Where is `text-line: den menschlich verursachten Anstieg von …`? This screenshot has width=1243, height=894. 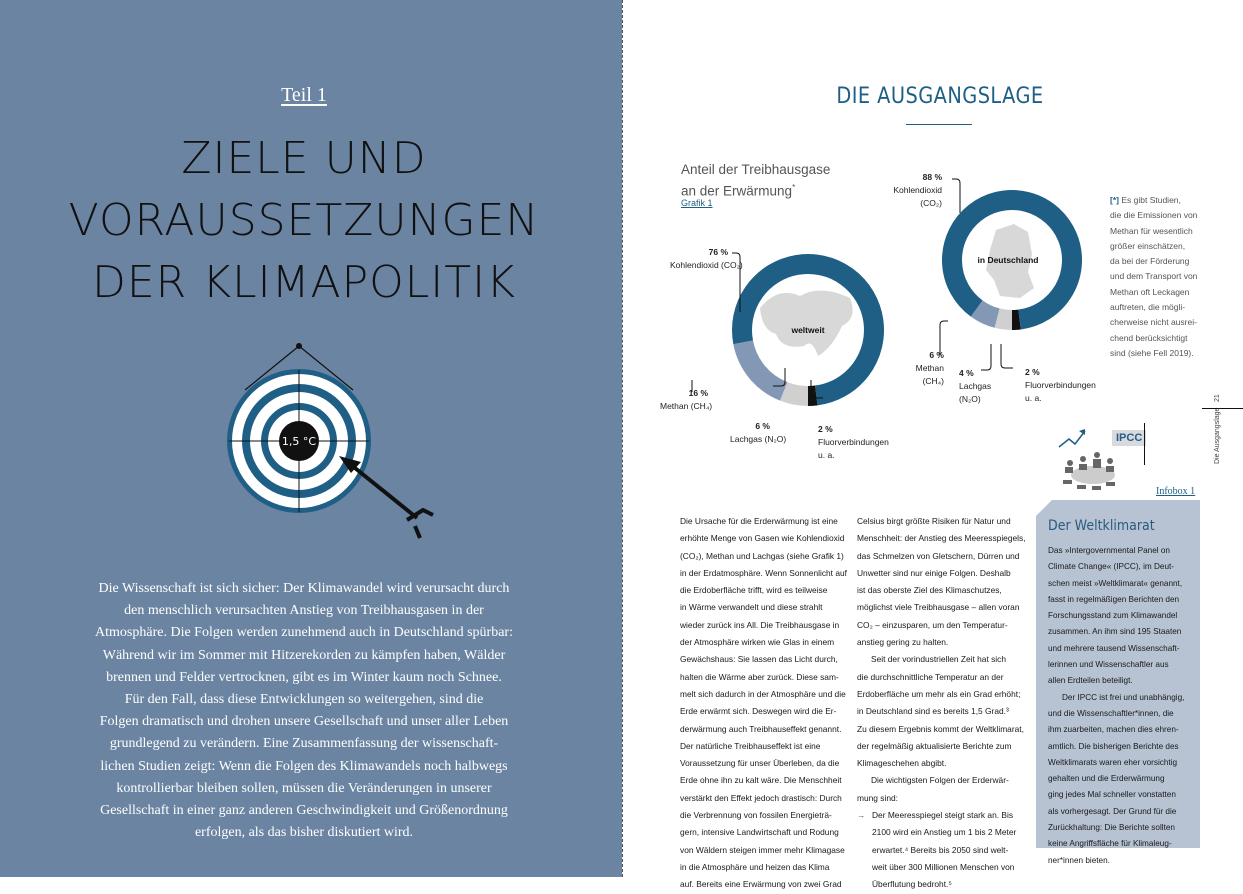 text-line: den menschlich verursachten Anstieg von … is located at coordinates (304, 611).